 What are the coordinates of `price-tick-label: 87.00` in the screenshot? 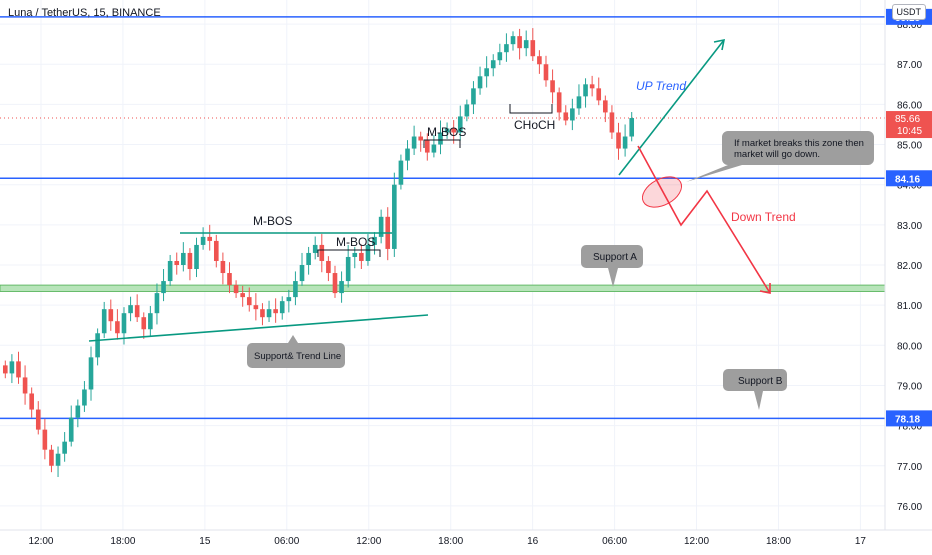 It's located at (909, 65).